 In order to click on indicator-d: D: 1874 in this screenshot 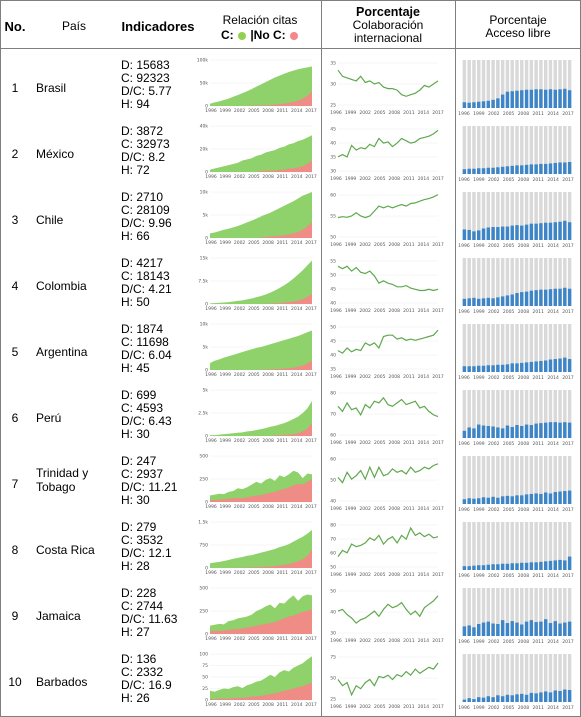, I will do `click(142, 329)`.